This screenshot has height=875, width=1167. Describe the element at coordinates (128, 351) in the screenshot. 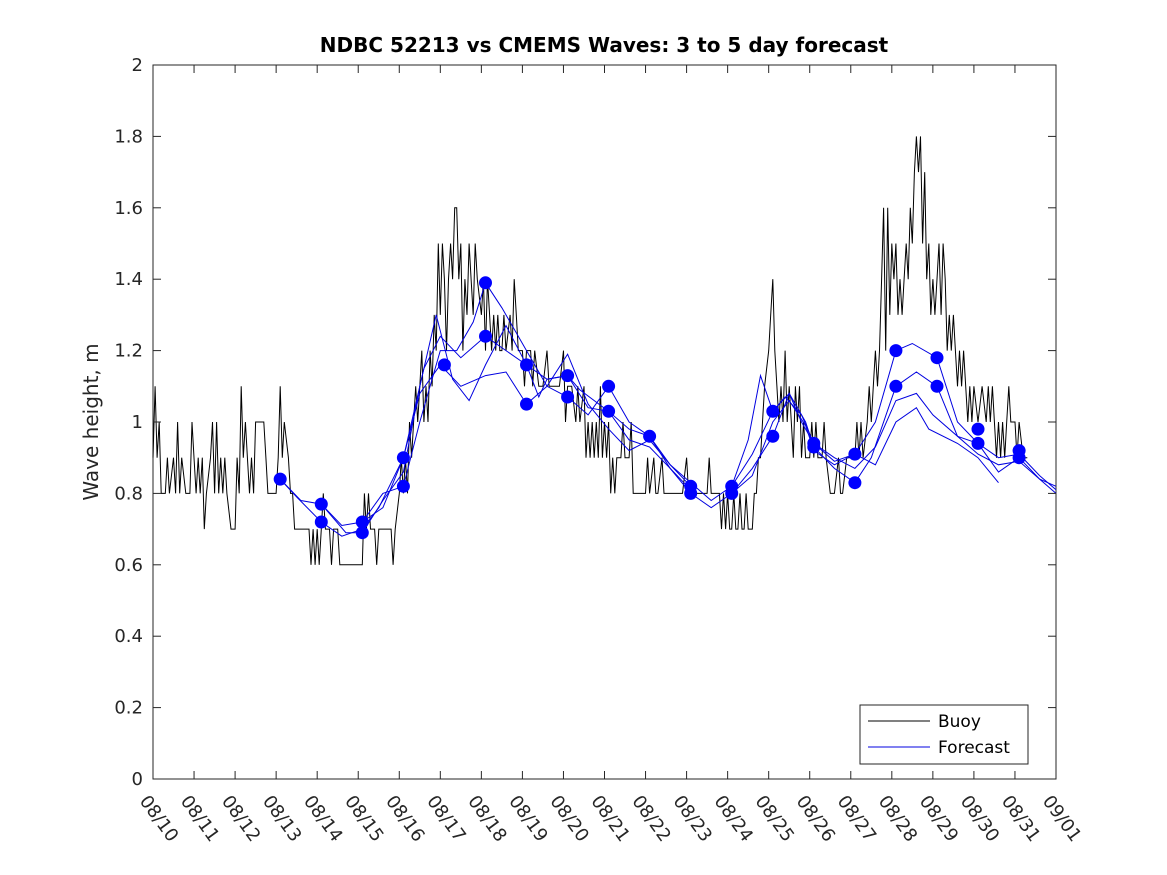

I see `y-tick-label: 1.2` at that location.